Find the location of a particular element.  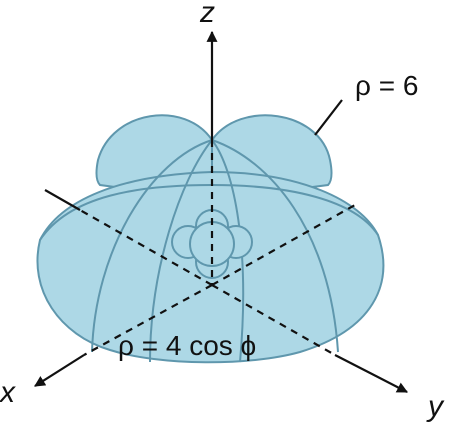

rho6-leader-line is located at coordinates (328, 117).